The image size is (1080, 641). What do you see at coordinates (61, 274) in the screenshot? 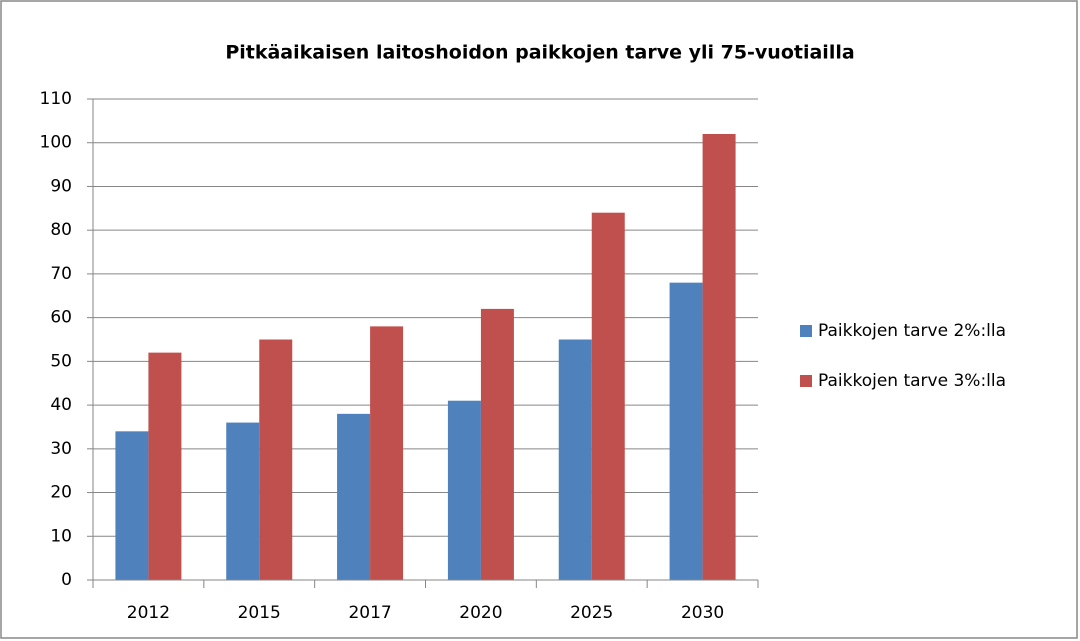
I see `y-tick-label: 70` at bounding box center [61, 274].